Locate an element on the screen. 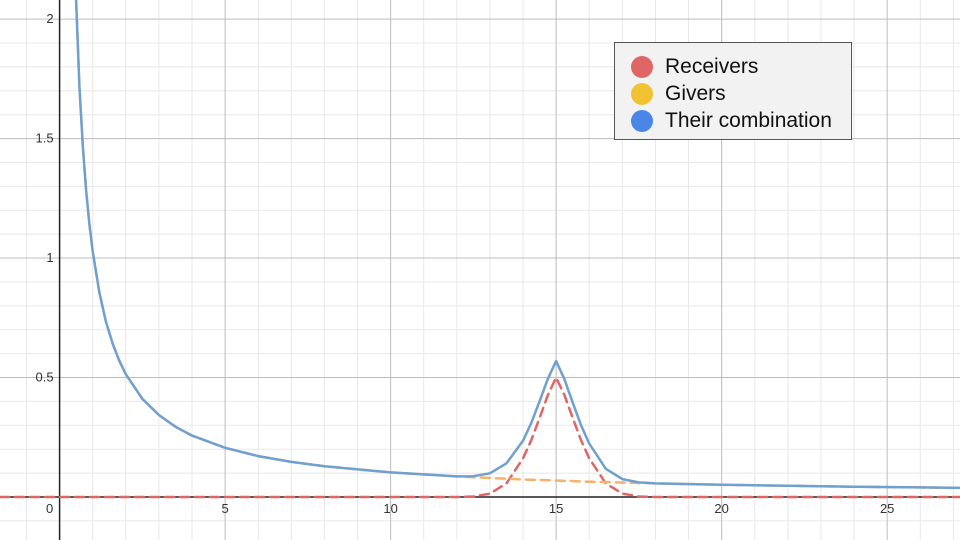 The image size is (960, 540). legend-item-receivers: Receivers is located at coordinates (741, 66).